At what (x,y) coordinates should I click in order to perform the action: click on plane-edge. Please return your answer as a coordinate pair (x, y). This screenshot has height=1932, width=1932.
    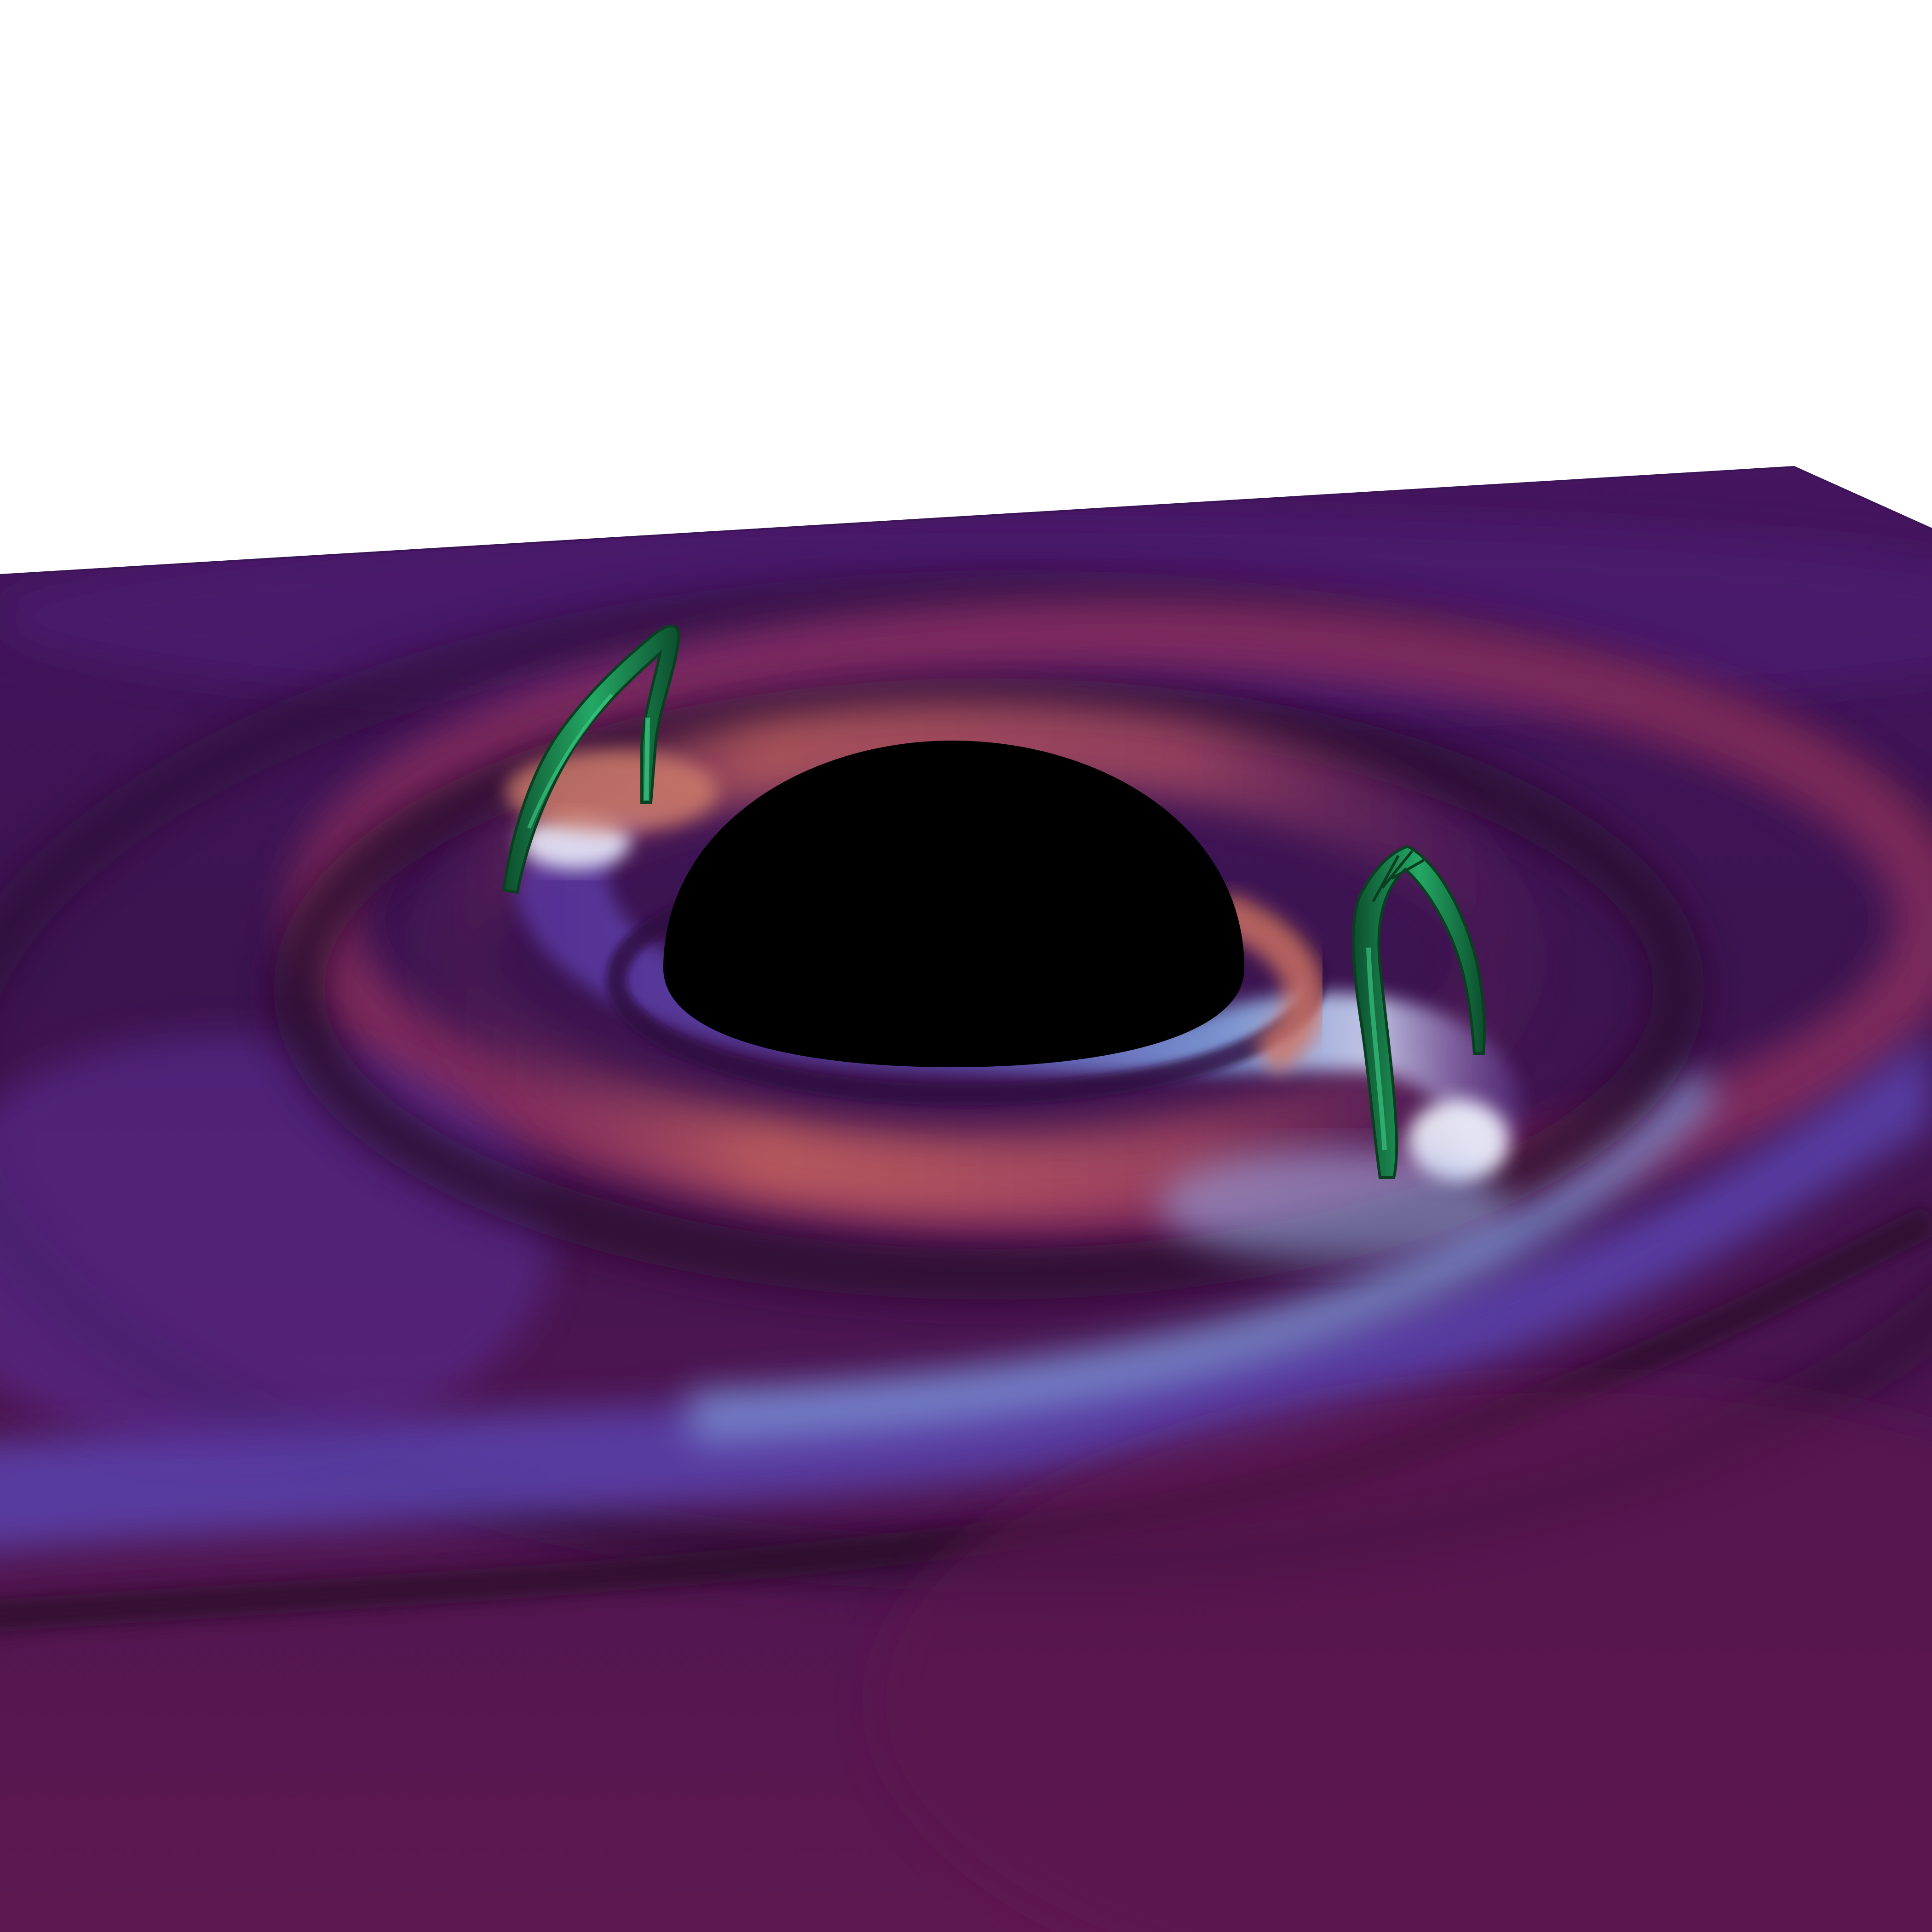
    Looking at the image, I should click on (966, 521).